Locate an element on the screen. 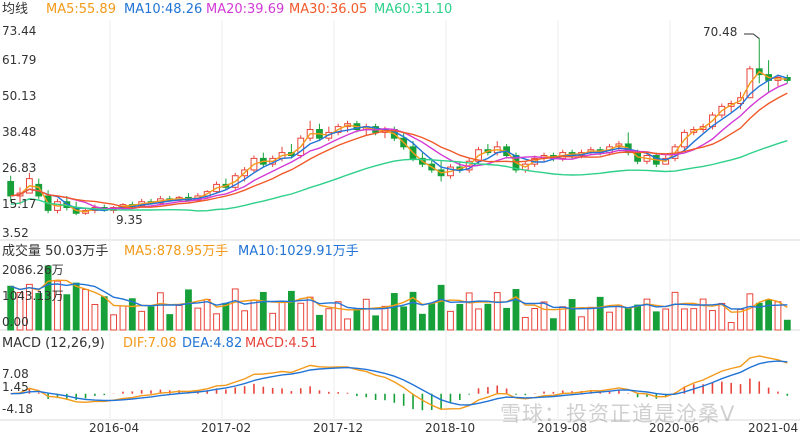 This screenshot has height=443, width=800. ma20-legend: MA20:39.69 is located at coordinates (245, 9).